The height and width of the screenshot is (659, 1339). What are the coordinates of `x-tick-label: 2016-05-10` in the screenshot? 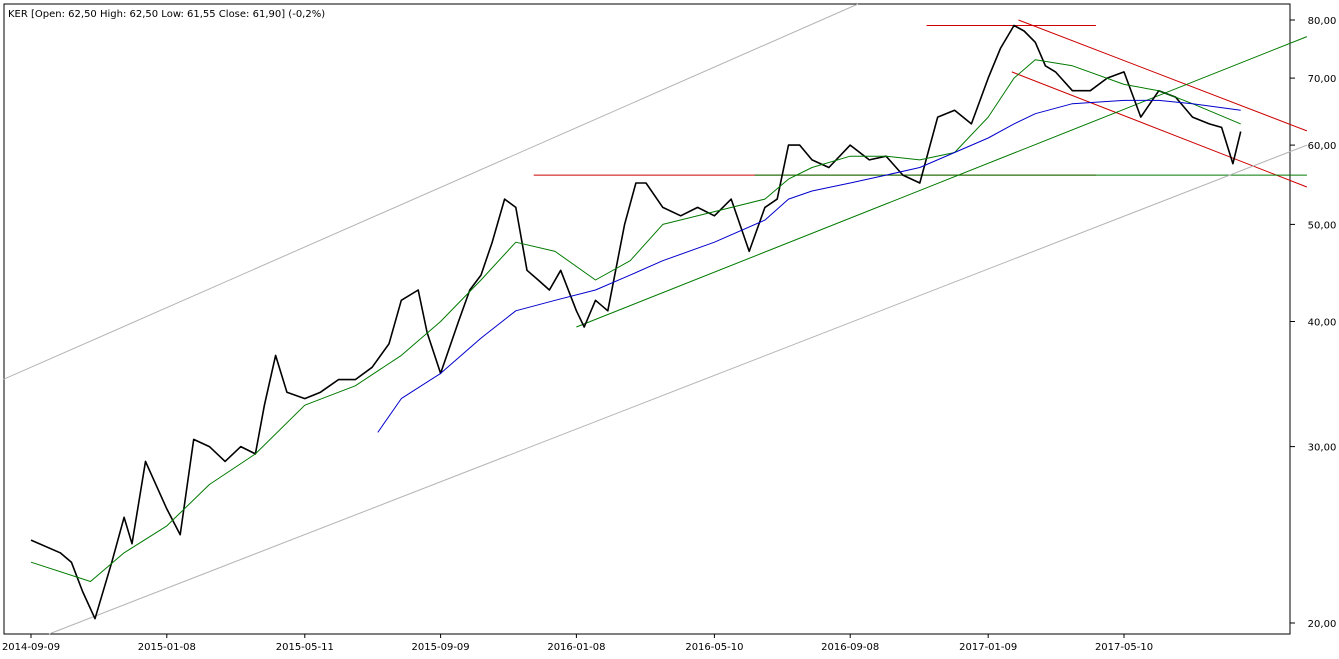 It's located at (714, 647).